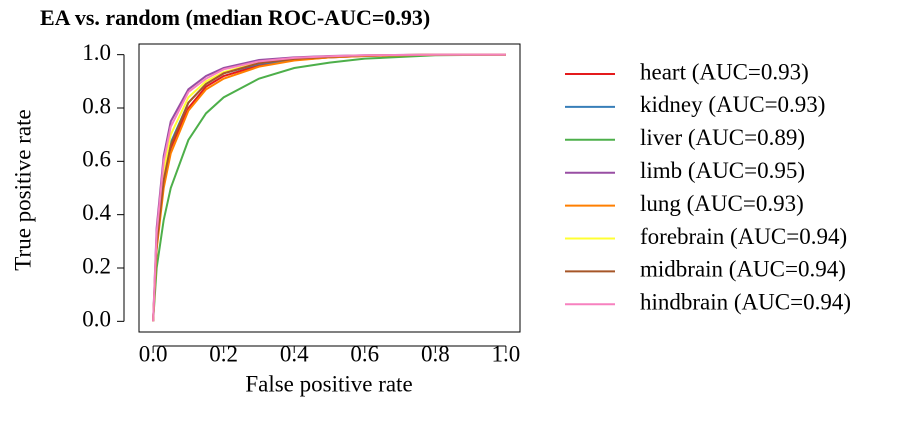 This screenshot has height=431, width=922. What do you see at coordinates (96, 52) in the screenshot?
I see `y-tick-label: 1.0` at bounding box center [96, 52].